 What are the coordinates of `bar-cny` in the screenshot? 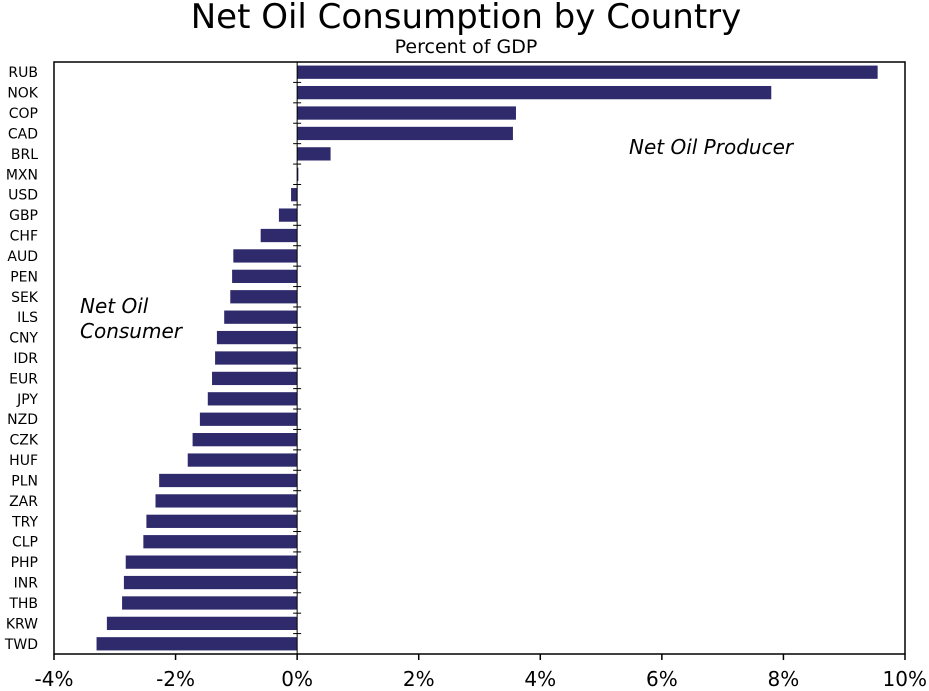 It's located at (257, 337).